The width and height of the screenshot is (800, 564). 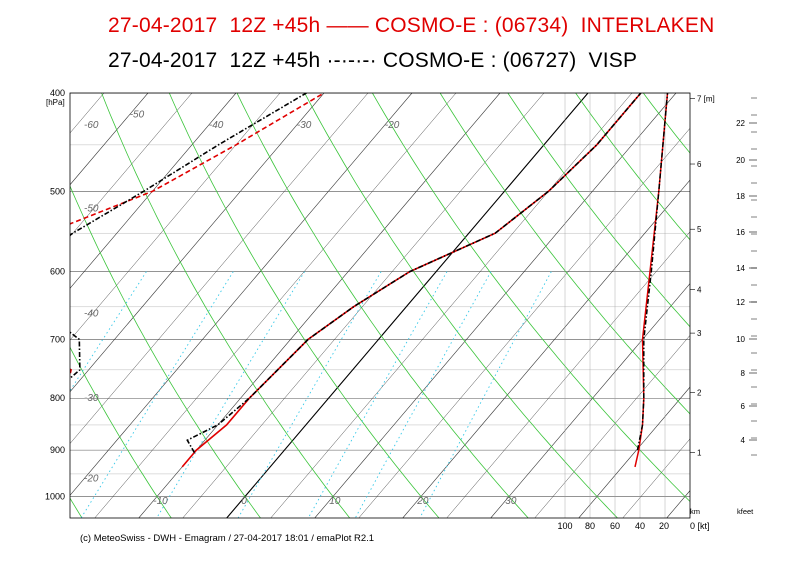 I want to click on wind-axis-label: 0 [kt], so click(x=700, y=526).